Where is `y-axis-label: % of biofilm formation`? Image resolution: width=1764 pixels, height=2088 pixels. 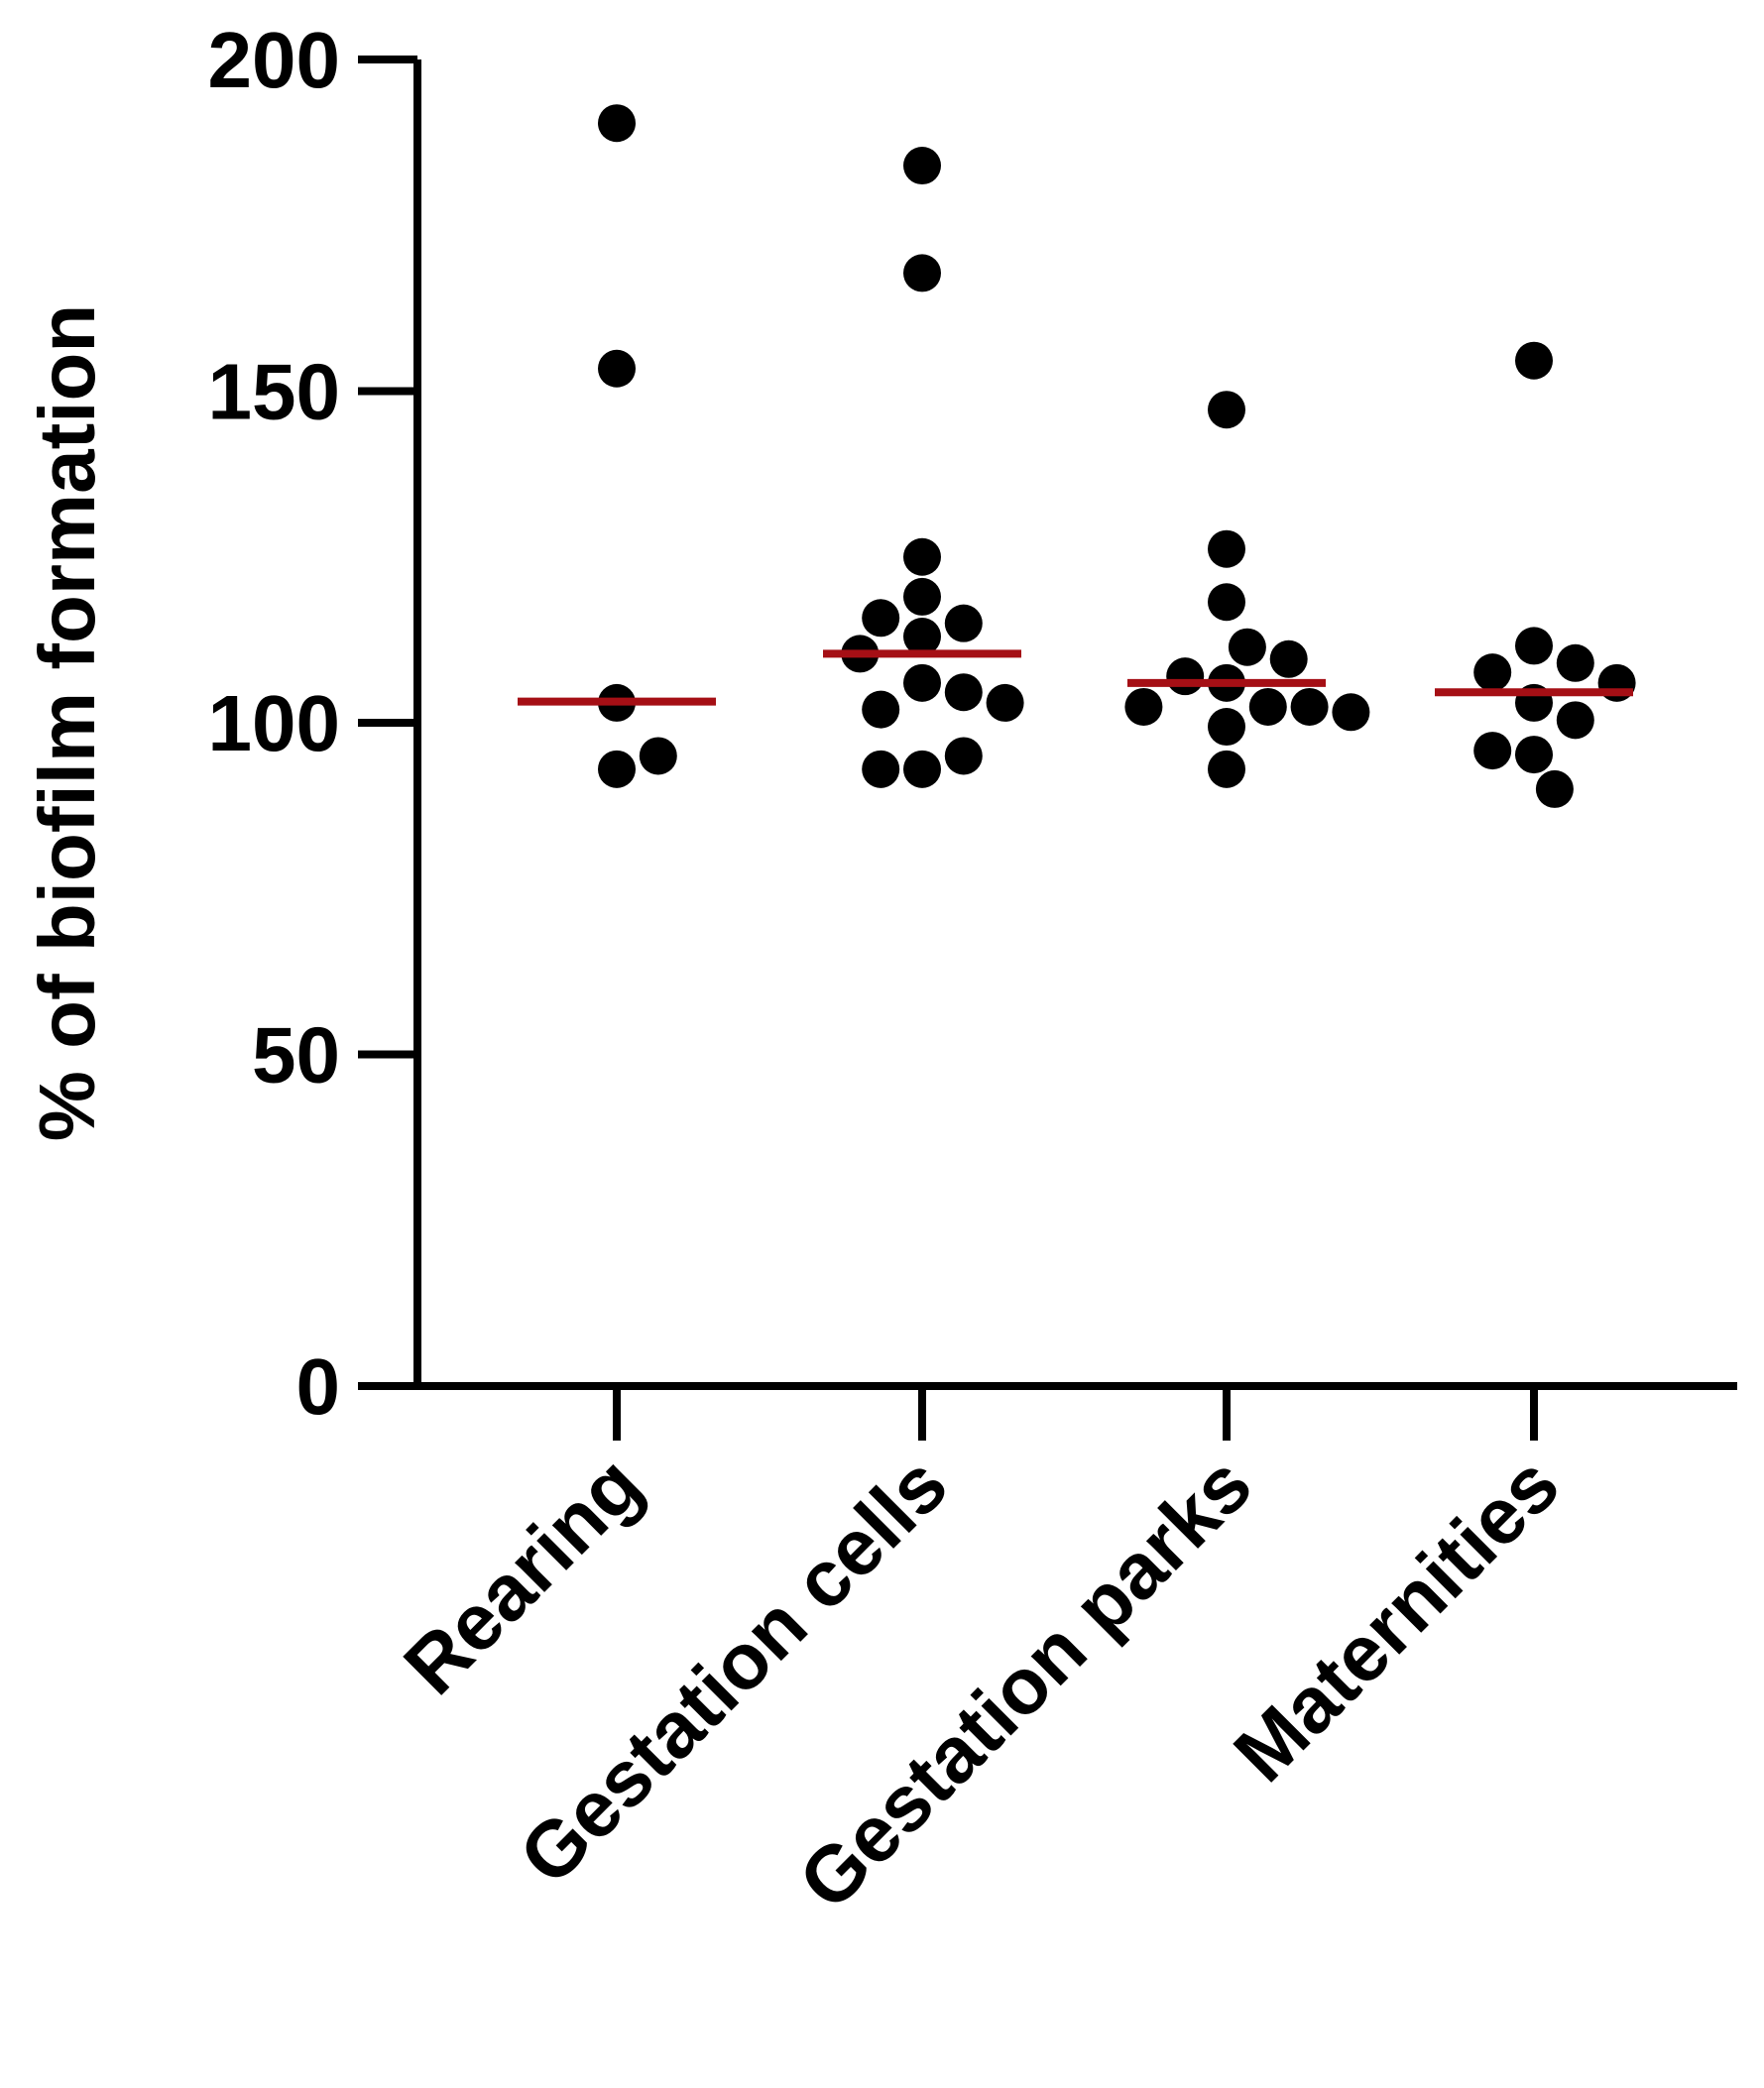 y-axis-label: % of biofilm formation is located at coordinates (67, 722).